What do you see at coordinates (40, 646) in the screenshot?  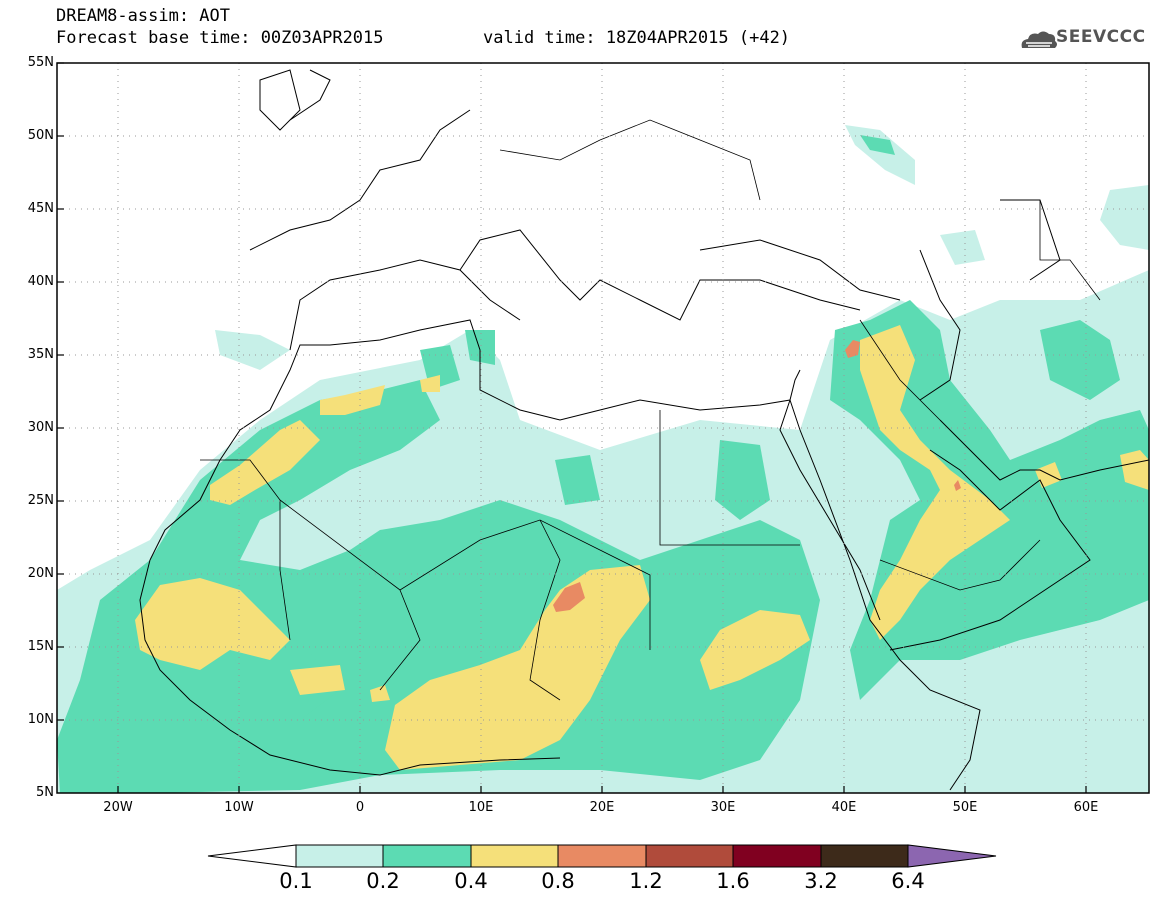 I see `lat-label: 15N` at bounding box center [40, 646].